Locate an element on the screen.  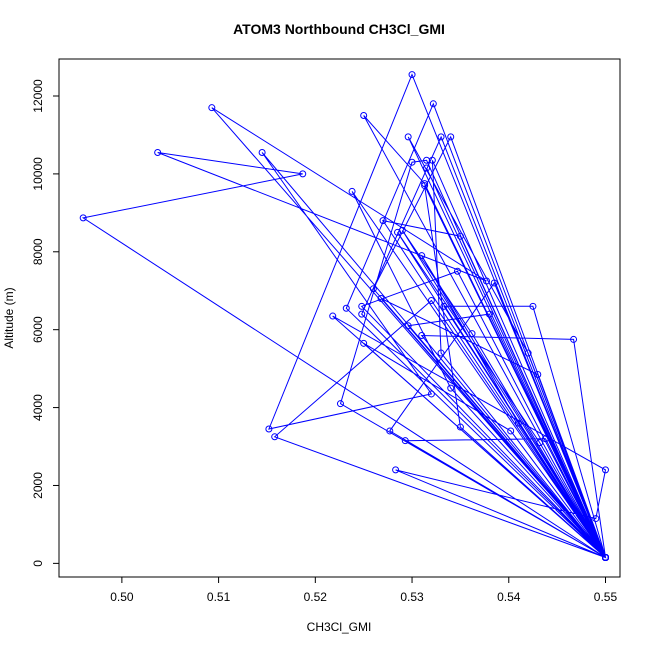
x-tick-label: 0.53 is located at coordinates (412, 597).